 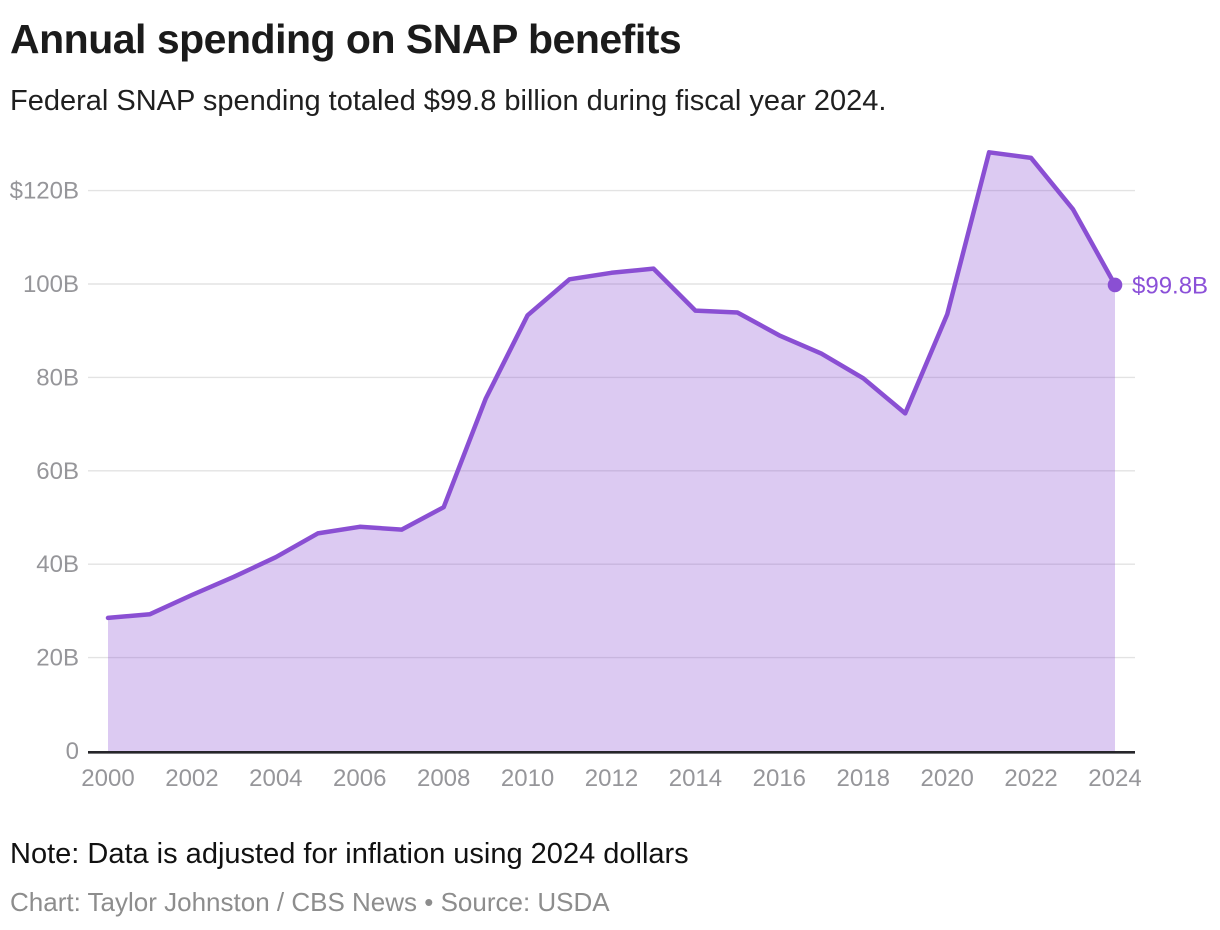 What do you see at coordinates (863, 778) in the screenshot?
I see `x-tick-label: 2018` at bounding box center [863, 778].